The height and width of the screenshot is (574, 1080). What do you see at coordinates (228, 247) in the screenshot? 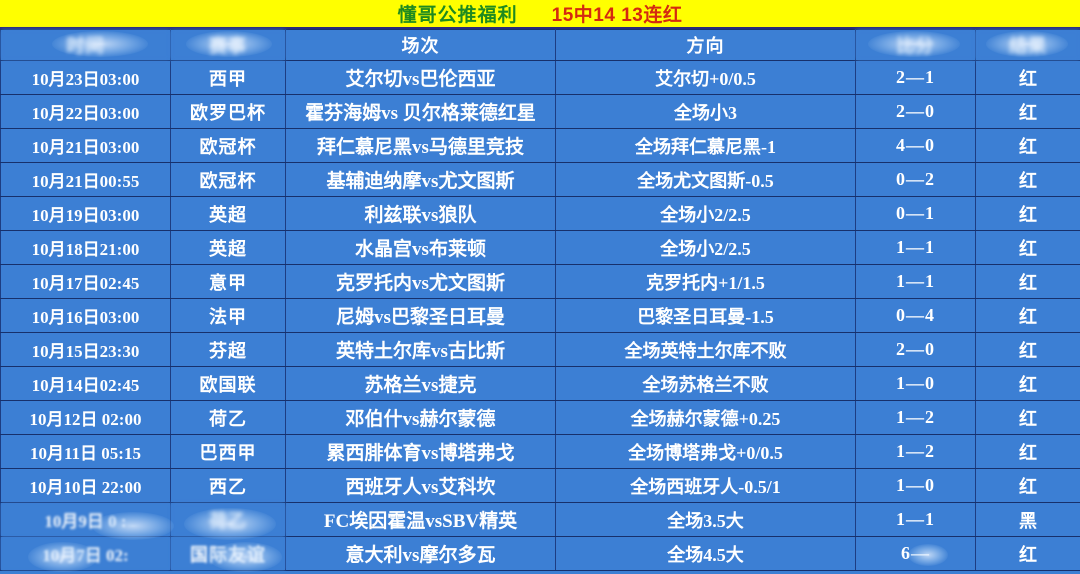
I see `cell-league: 英超` at bounding box center [228, 247].